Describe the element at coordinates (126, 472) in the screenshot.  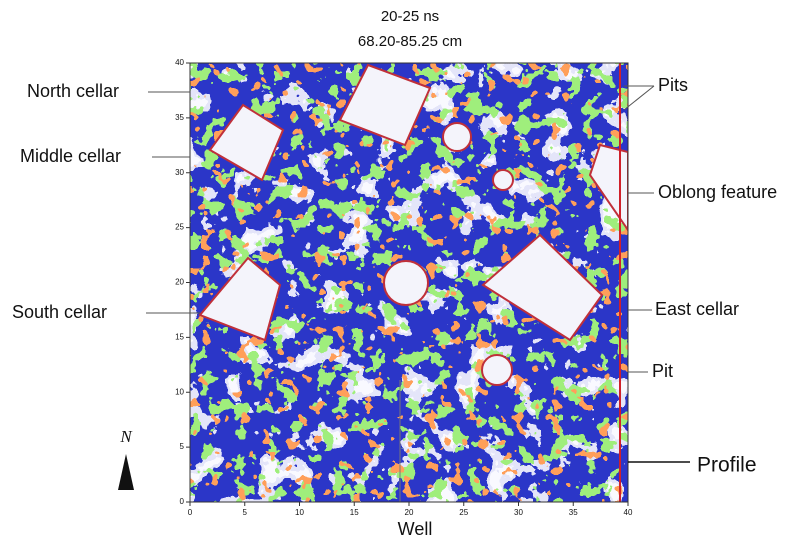
I see `north-arrow` at that location.